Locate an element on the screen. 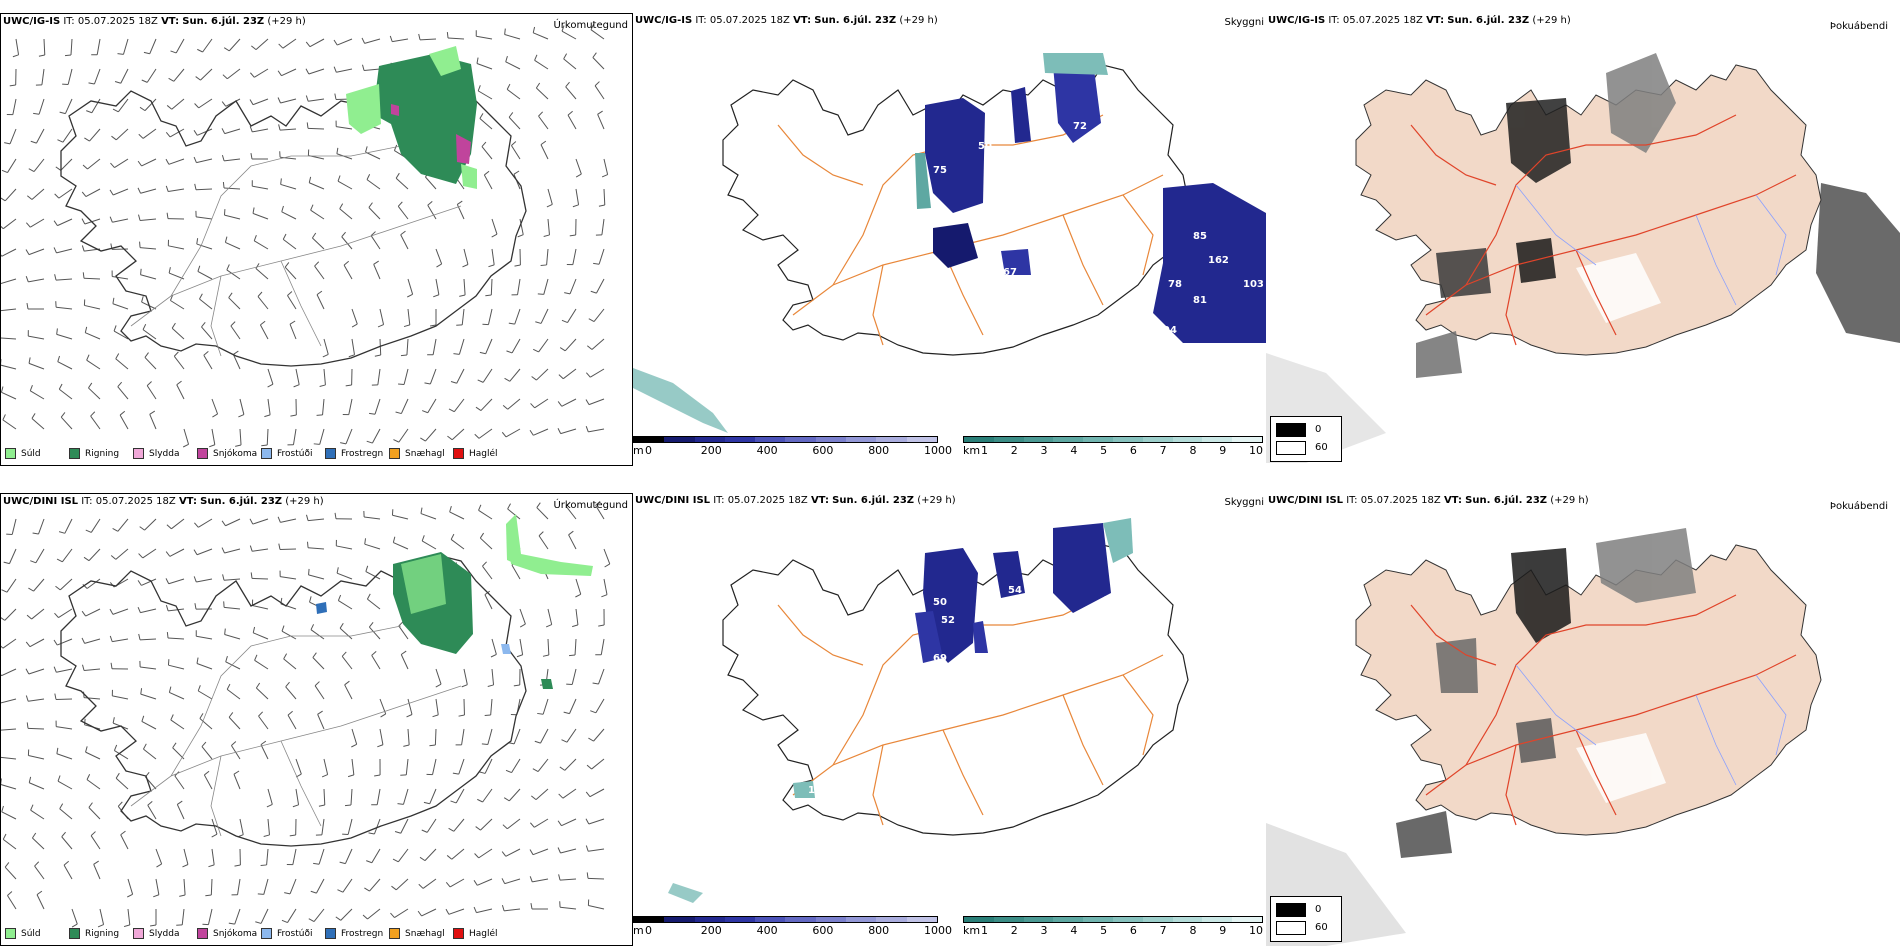  colorbar-tick: 9 is located at coordinates (1223, 930).